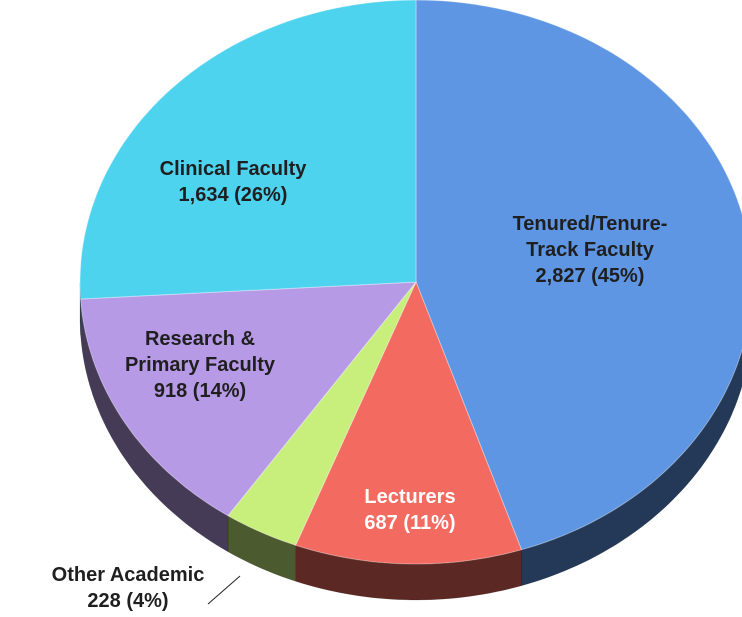 The width and height of the screenshot is (742, 617). Describe the element at coordinates (410, 497) in the screenshot. I see `label-text: Lecturers` at that location.